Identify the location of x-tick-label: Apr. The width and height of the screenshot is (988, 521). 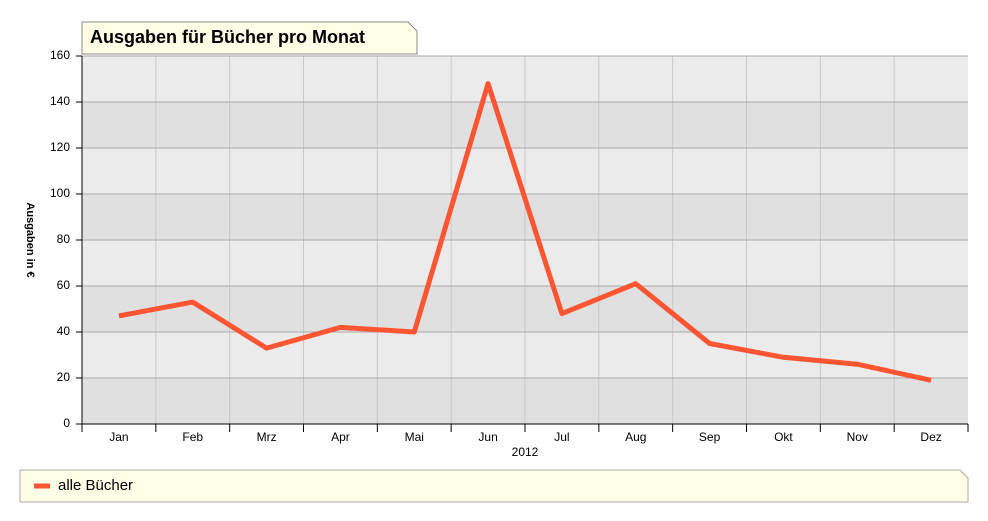
(340, 437).